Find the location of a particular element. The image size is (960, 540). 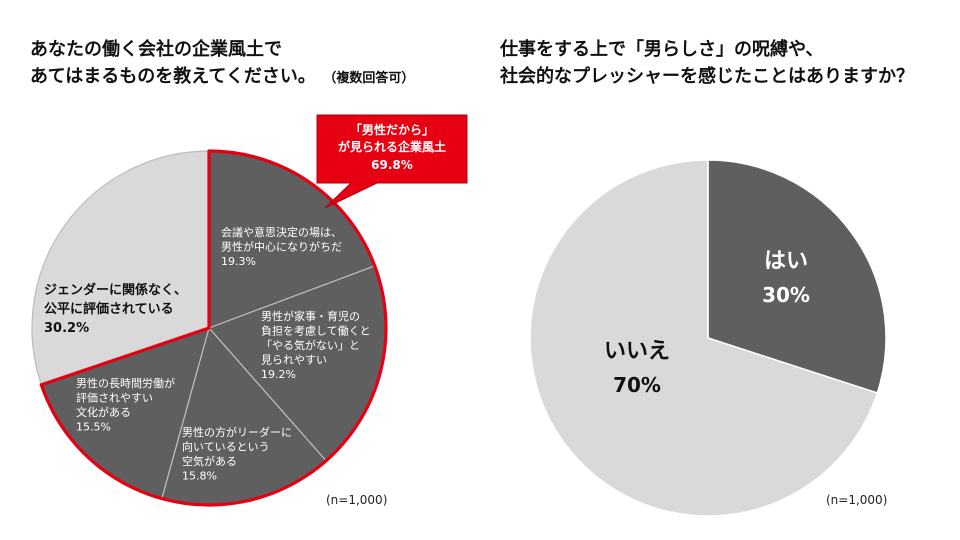

right-sample-size: (n=1,000) is located at coordinates (857, 500).